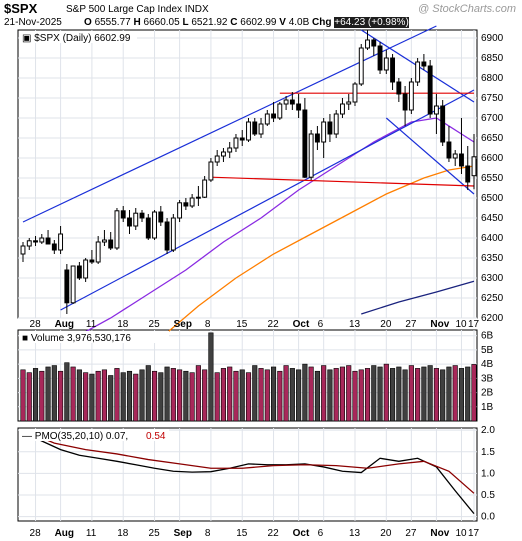 The image size is (522, 541). What do you see at coordinates (492, 178) in the screenshot?
I see `price-tick-label: 6550` at bounding box center [492, 178].